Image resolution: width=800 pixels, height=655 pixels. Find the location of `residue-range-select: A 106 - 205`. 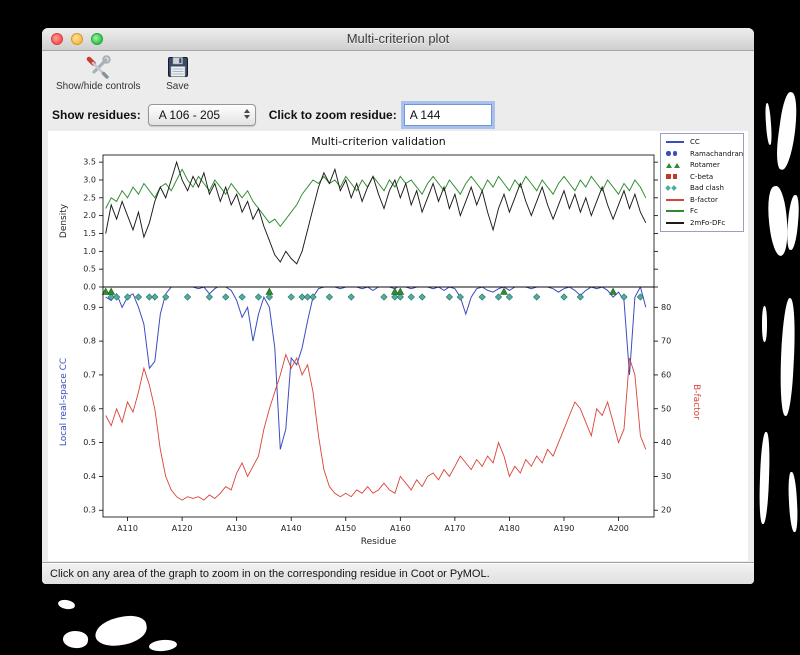

residue-range-select: A 106 - 205 is located at coordinates (201, 115).